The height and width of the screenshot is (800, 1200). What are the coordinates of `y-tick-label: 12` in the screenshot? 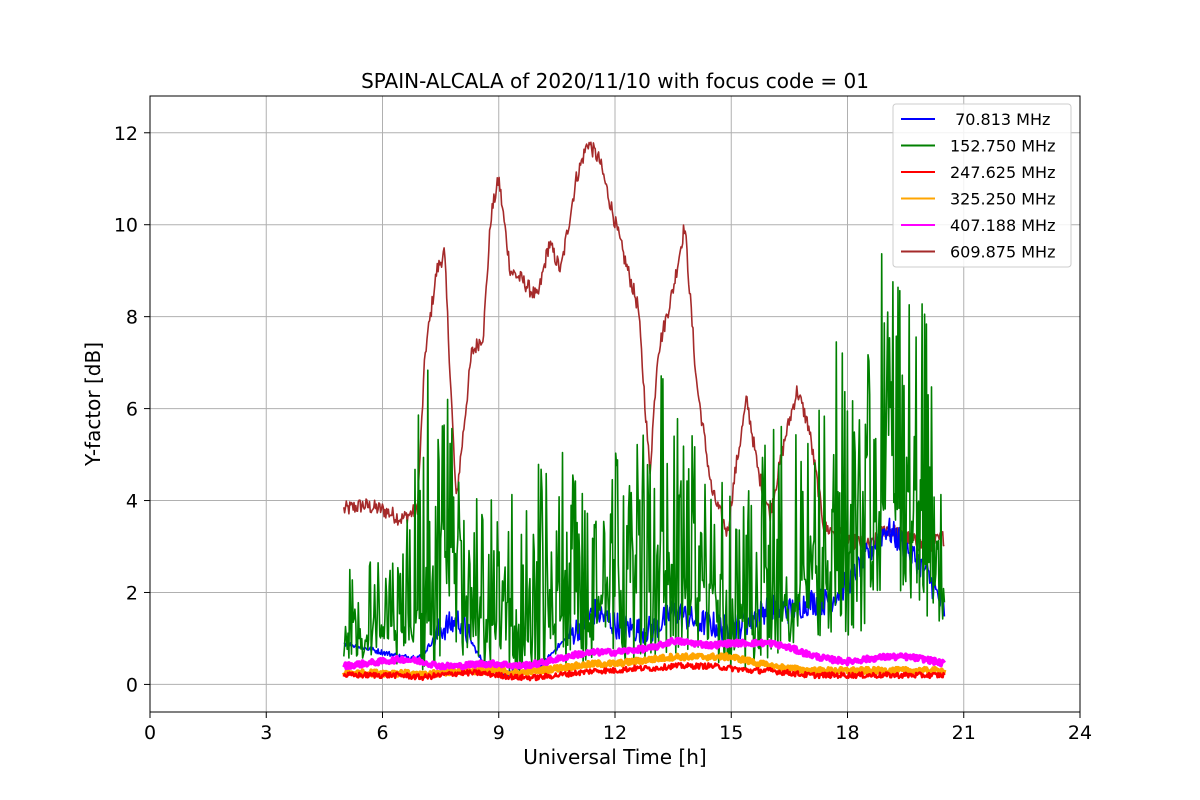 It's located at (126, 134).